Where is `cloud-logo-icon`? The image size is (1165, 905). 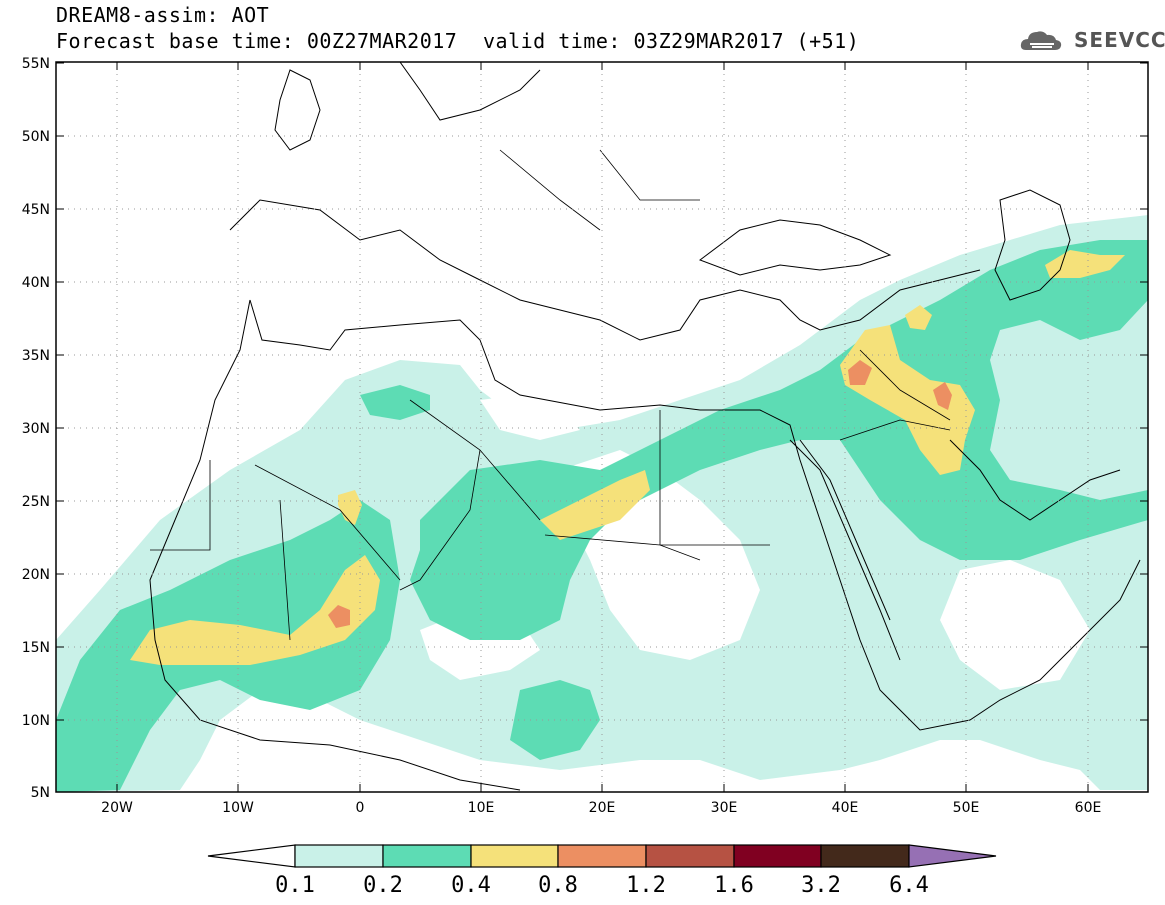 cloud-logo-icon is located at coordinates (1041, 40).